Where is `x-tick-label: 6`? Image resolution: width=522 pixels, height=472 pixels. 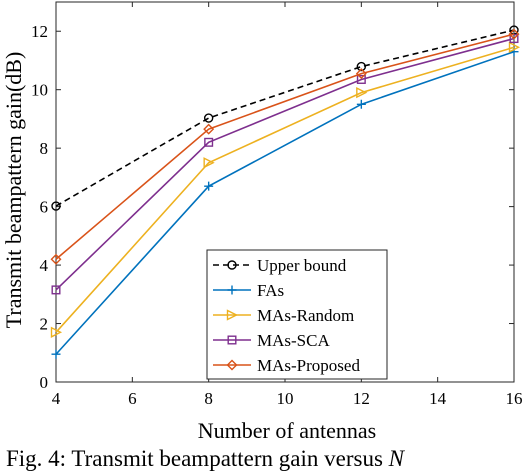 x-tick-label: 6 is located at coordinates (132, 398).